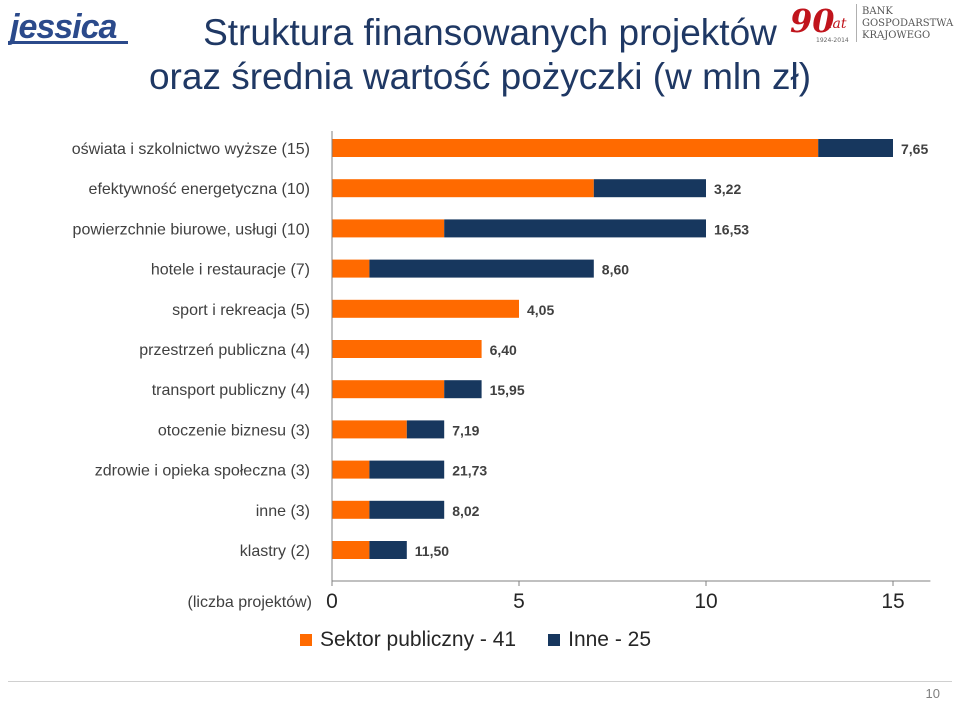  I want to click on data-label-7: 7,19, so click(465, 430).